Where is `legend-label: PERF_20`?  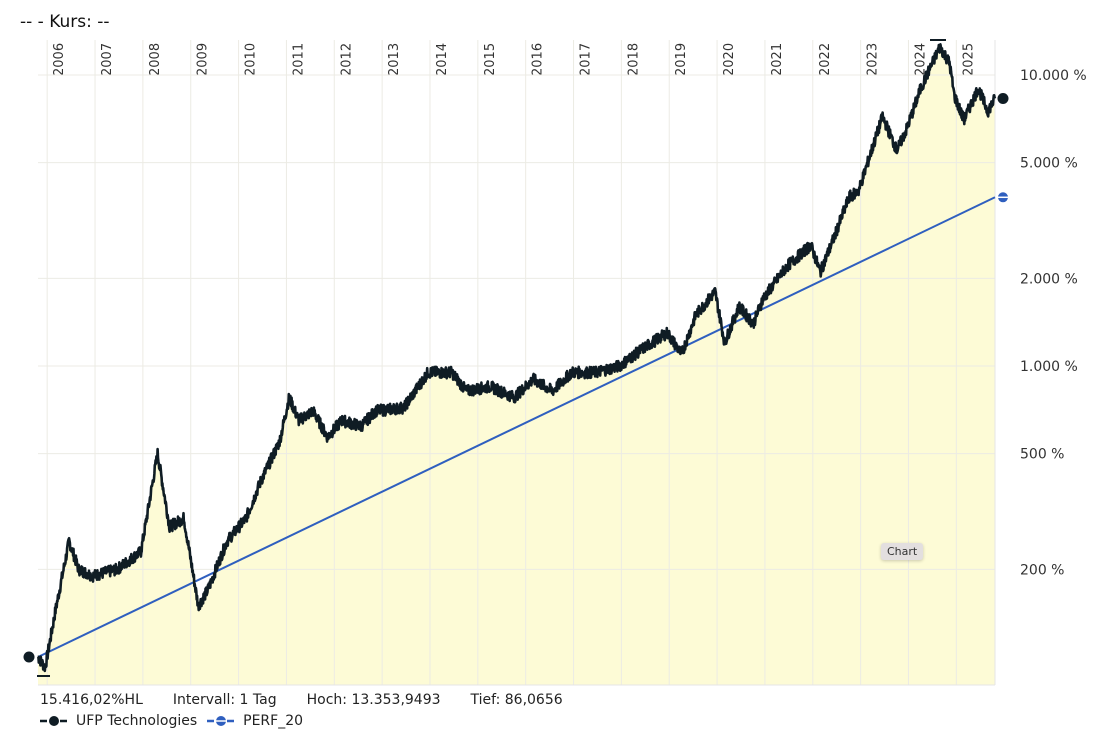
legend-label: PERF_20 is located at coordinates (273, 721).